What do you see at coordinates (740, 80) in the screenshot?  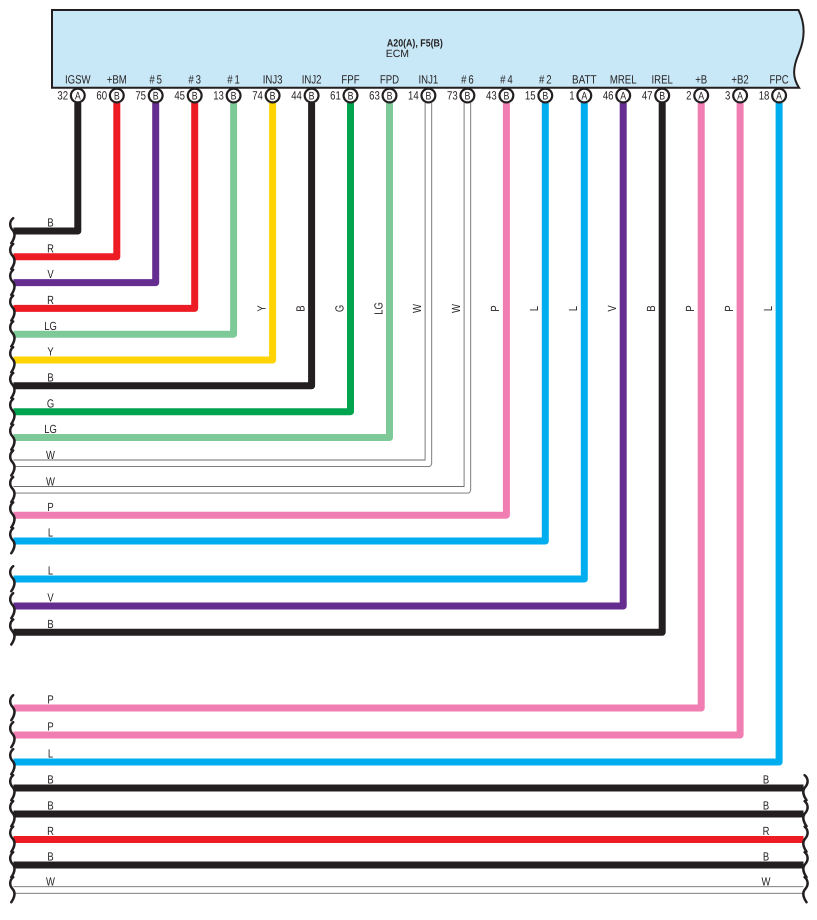 I see `svg-text: +B2` at bounding box center [740, 80].